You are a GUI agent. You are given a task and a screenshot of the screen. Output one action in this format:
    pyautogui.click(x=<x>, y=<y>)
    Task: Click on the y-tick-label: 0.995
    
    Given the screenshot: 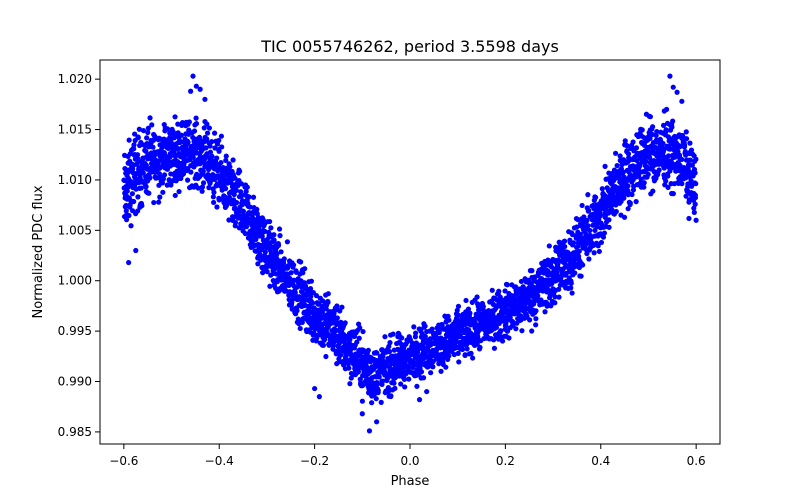 What is the action you would take?
    pyautogui.click(x=75, y=331)
    